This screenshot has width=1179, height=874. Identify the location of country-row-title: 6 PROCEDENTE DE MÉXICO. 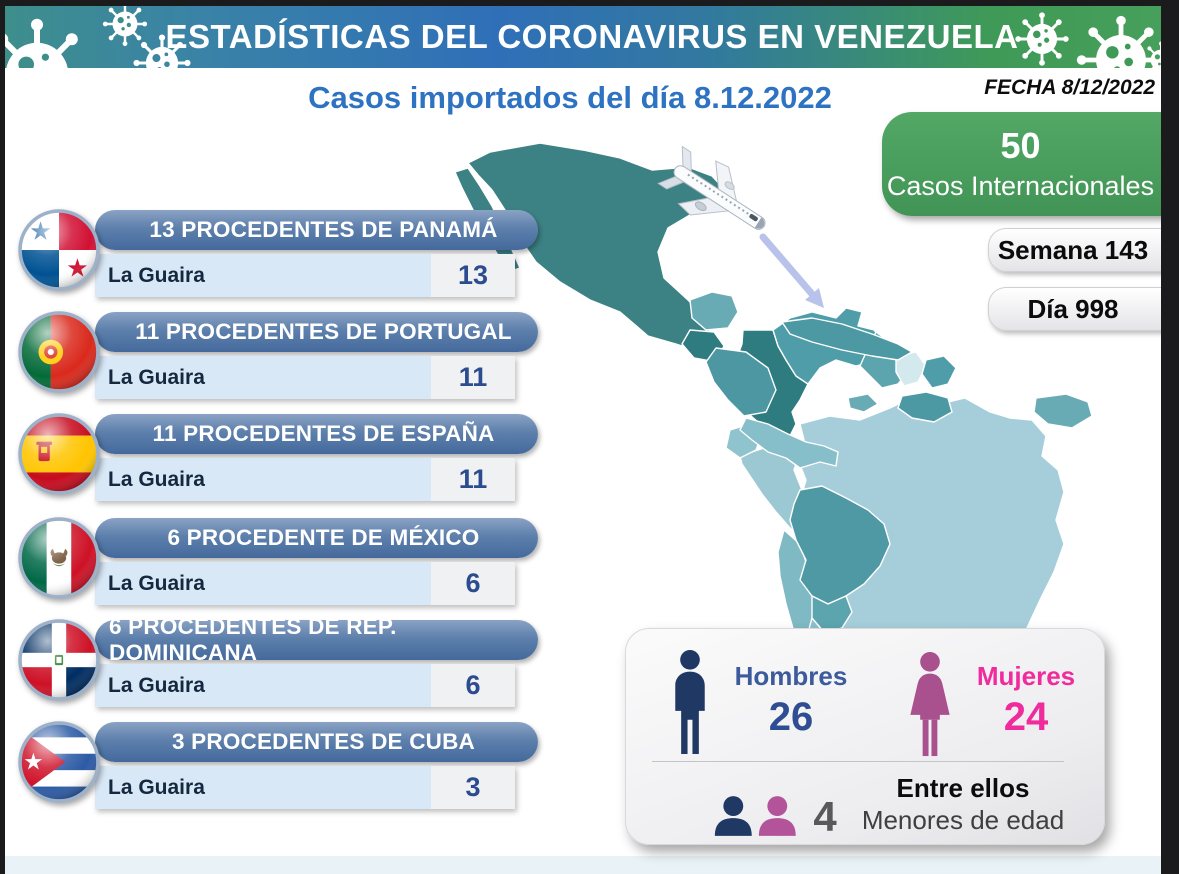
(323, 537).